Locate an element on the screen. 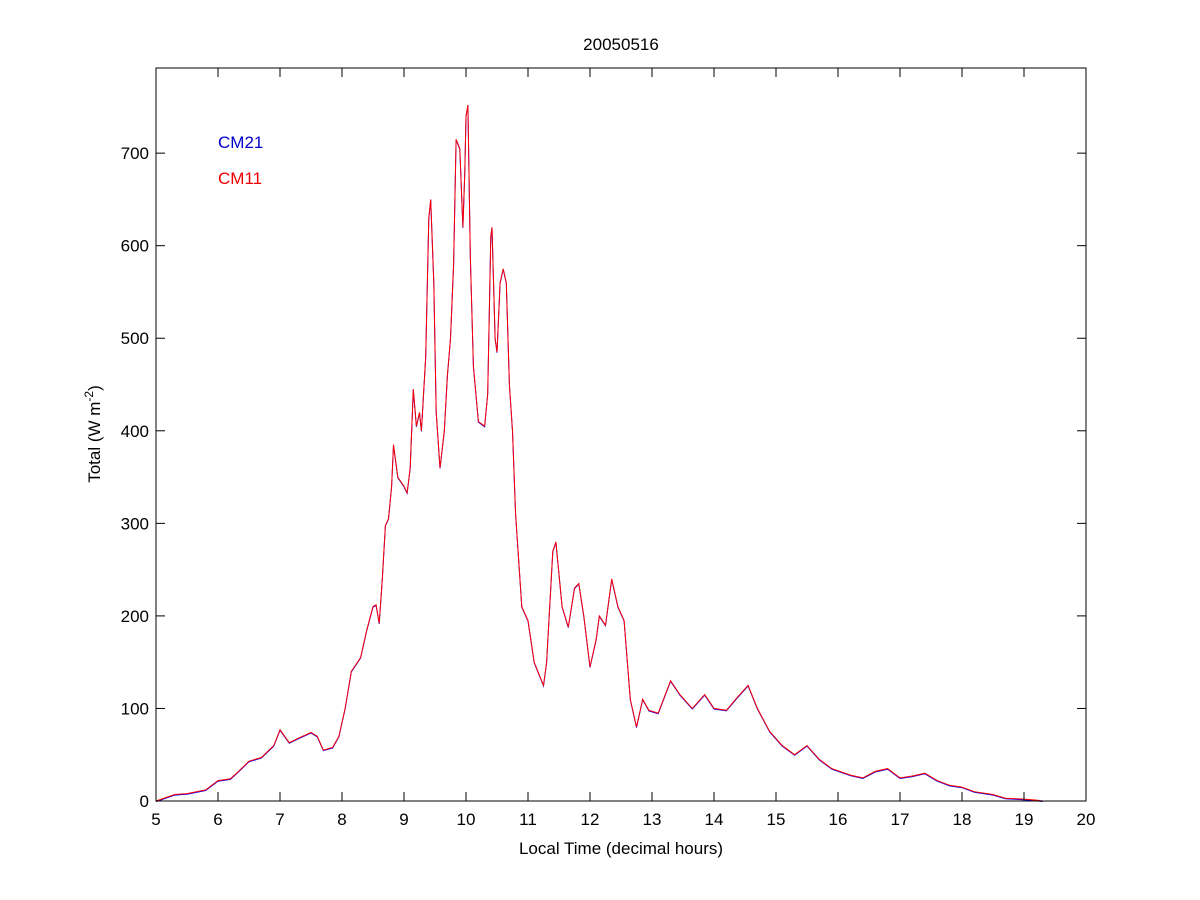 Image resolution: width=1200 pixels, height=900 pixels. y-tick-label: 600 is located at coordinates (135, 246).